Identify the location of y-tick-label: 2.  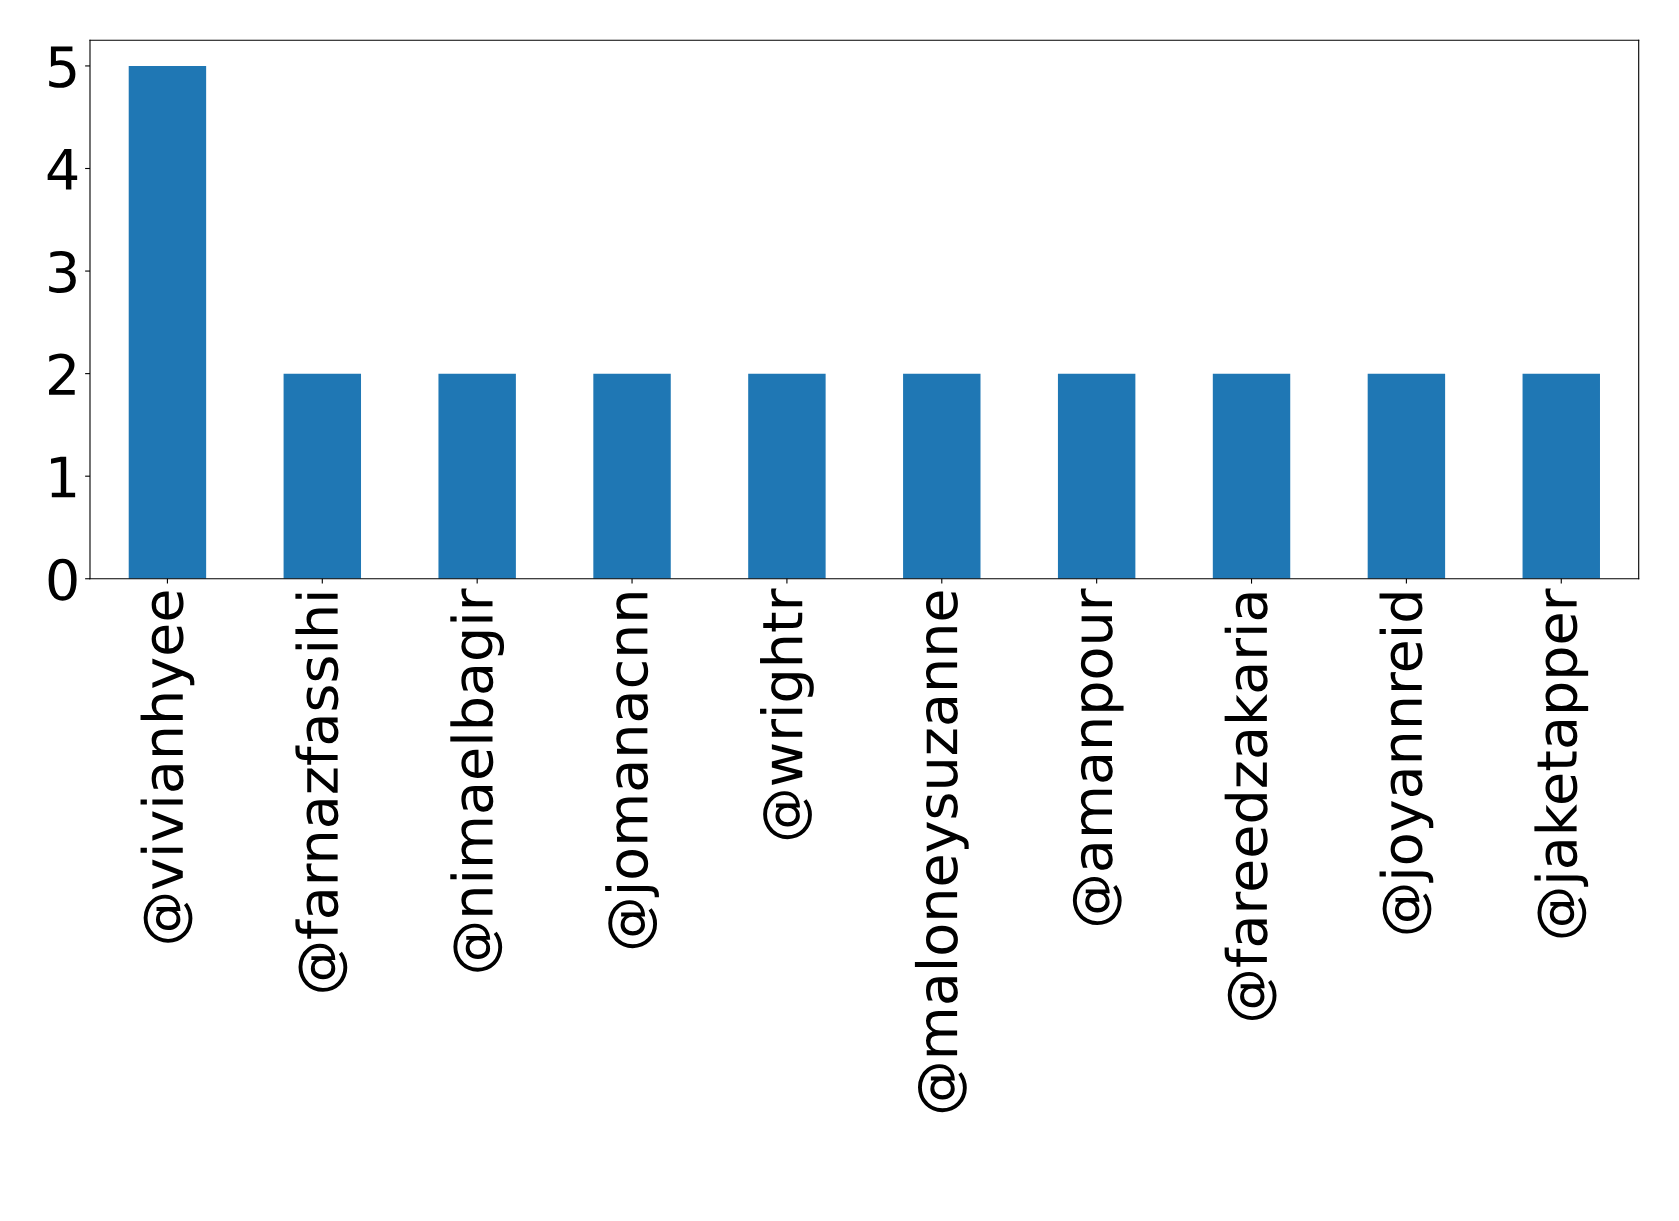
(62, 374).